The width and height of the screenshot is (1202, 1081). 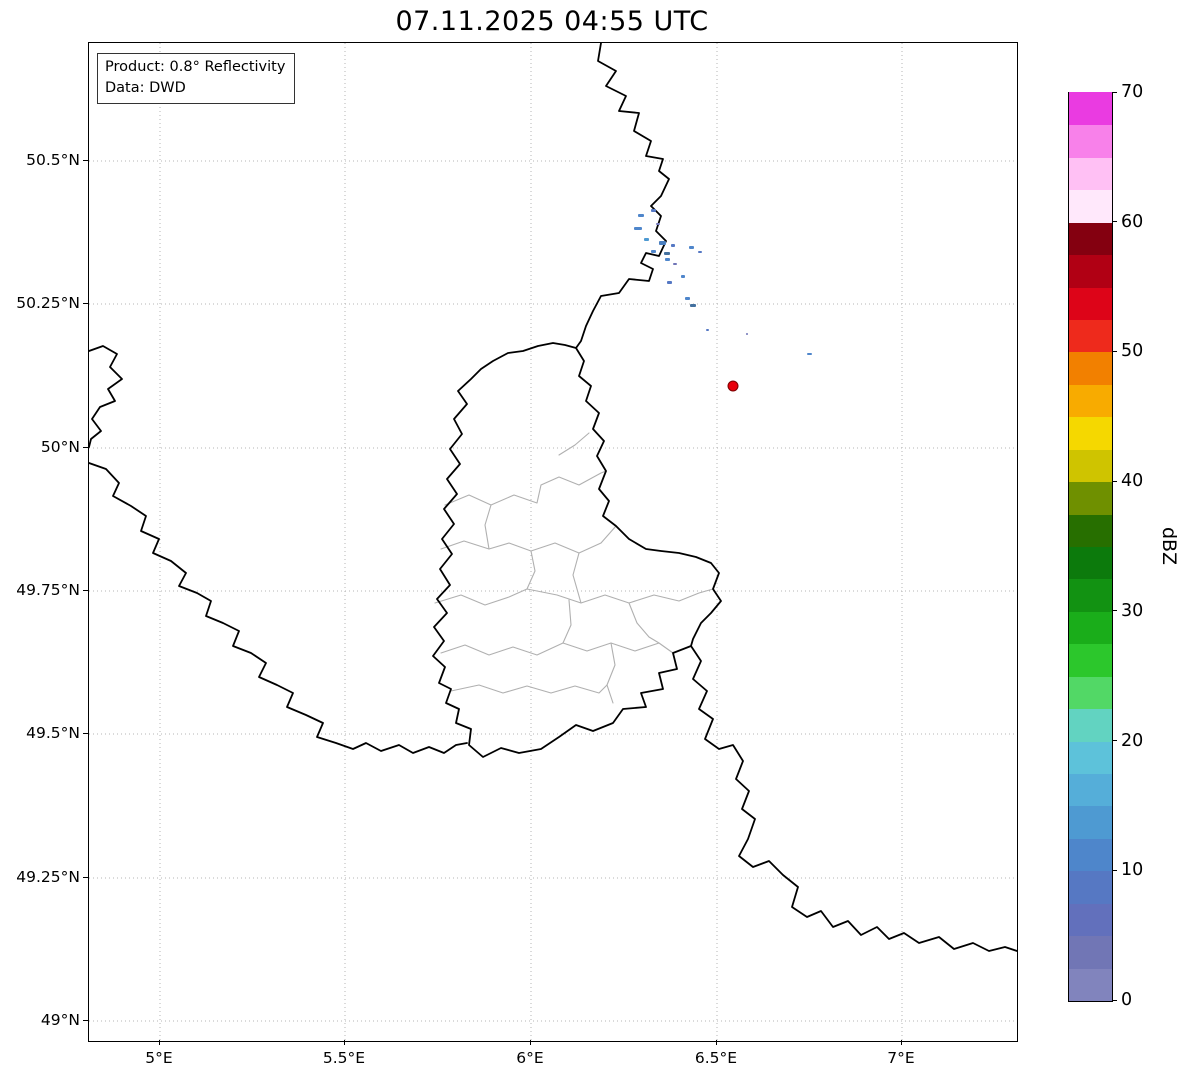 What do you see at coordinates (196, 79) in the screenshot?
I see `product-info-box: Product: 0.8° Reflectivity Data: DWD` at bounding box center [196, 79].